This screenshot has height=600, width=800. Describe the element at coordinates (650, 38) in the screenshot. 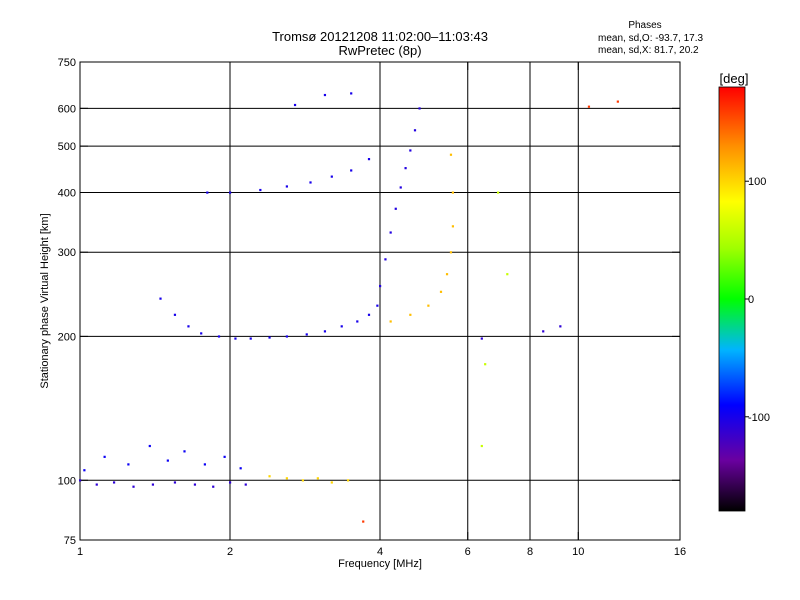

I see `phases-o-stats: mean, sd,O: -93.7, 17.3` at that location.